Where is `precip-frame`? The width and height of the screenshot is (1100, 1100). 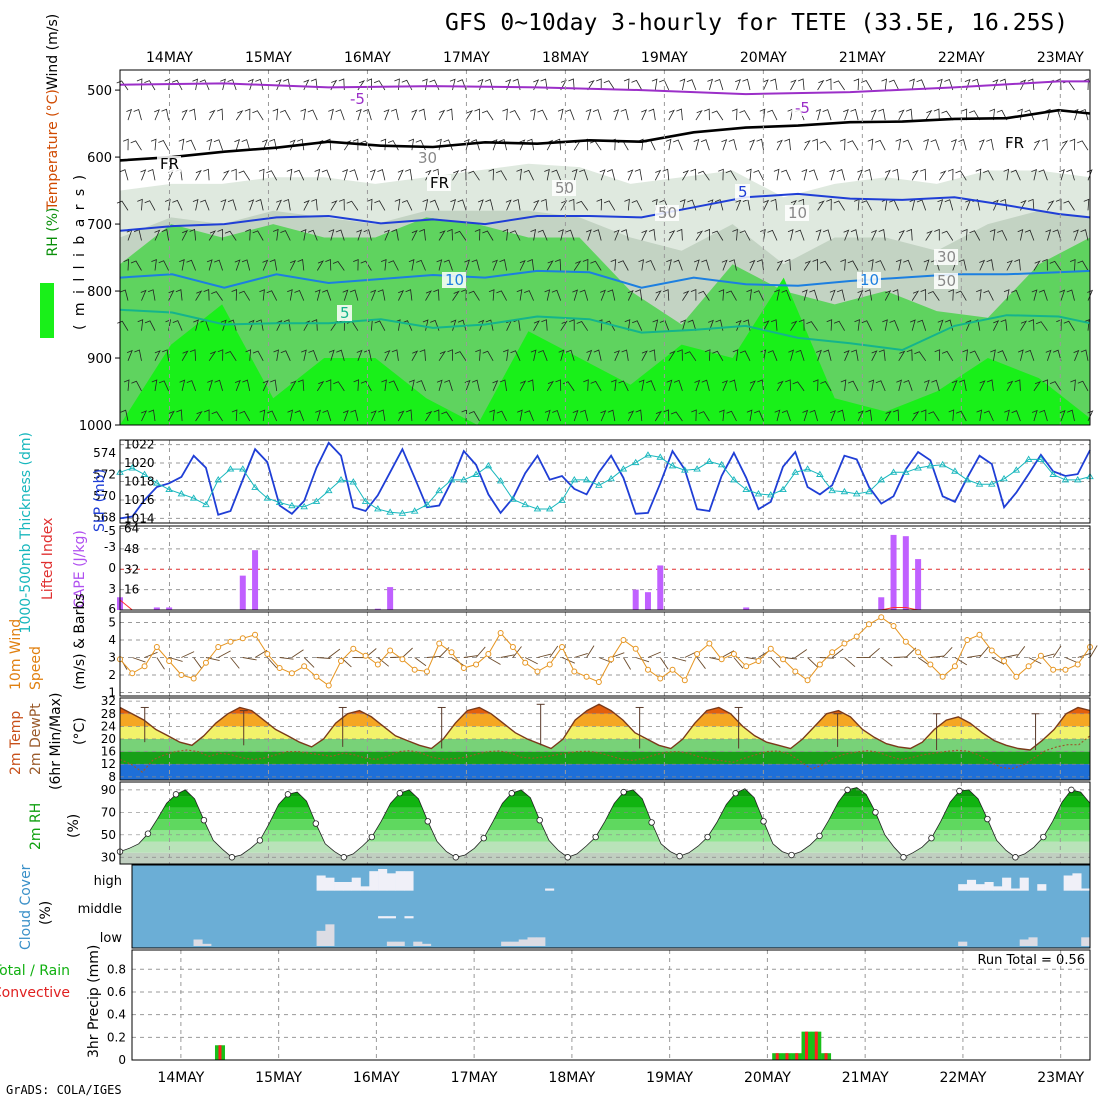
precip-frame is located at coordinates (611, 1005).